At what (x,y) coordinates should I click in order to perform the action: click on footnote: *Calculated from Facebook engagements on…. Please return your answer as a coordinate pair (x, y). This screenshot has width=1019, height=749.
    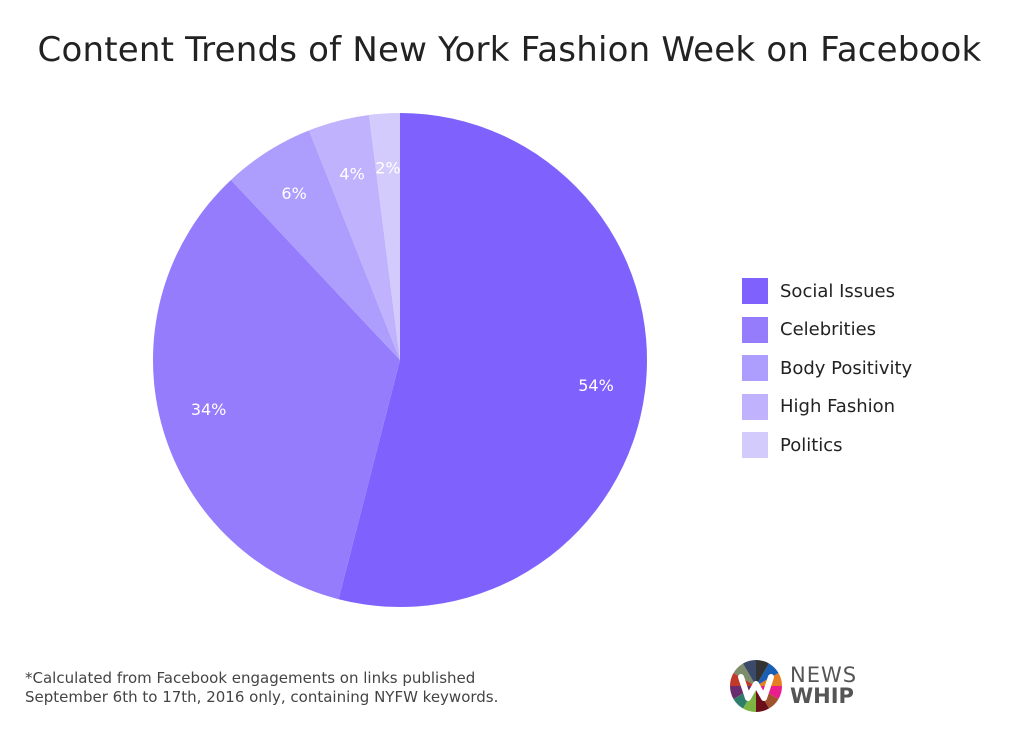
    Looking at the image, I should click on (261, 688).